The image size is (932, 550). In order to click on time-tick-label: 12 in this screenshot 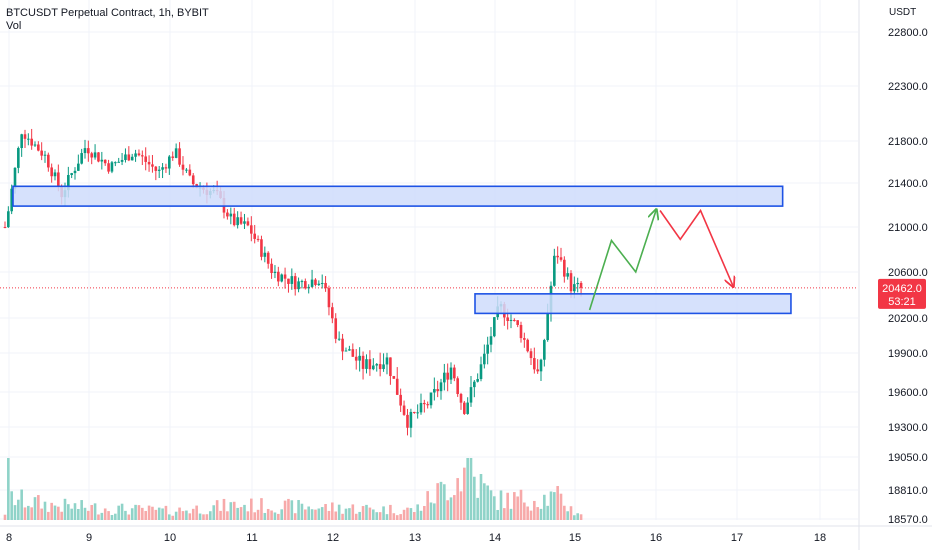, I will do `click(333, 538)`.